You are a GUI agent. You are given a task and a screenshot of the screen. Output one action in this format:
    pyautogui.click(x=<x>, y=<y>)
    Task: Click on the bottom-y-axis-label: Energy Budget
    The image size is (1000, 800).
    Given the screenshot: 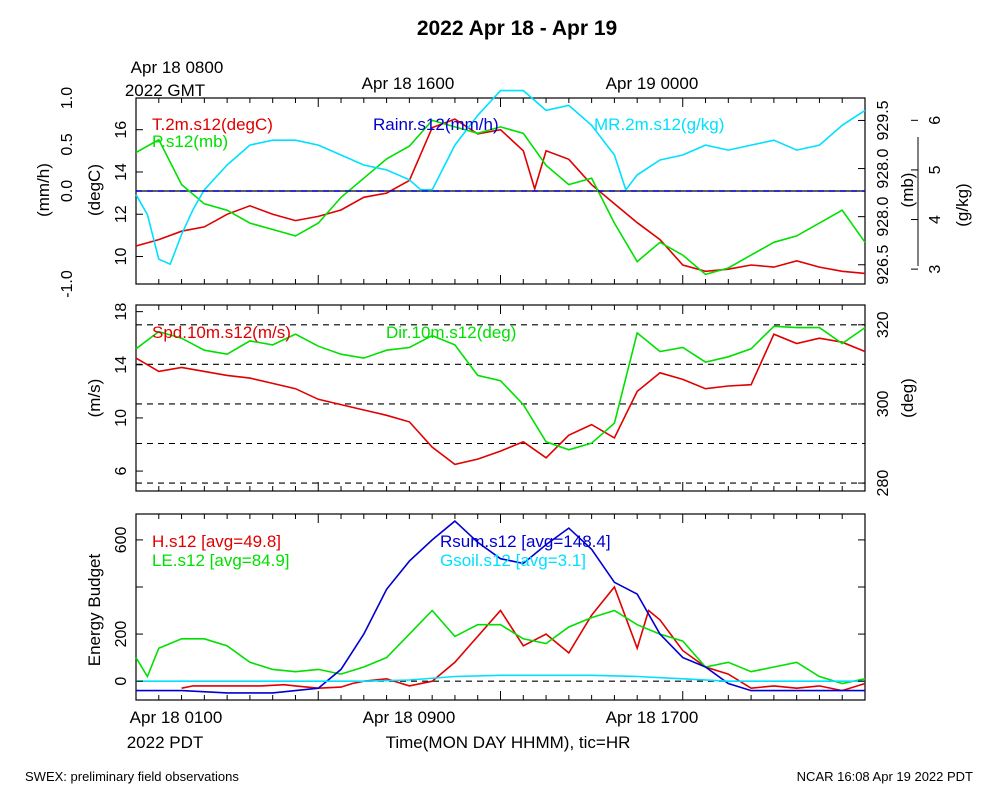 What is the action you would take?
    pyautogui.click(x=94, y=609)
    